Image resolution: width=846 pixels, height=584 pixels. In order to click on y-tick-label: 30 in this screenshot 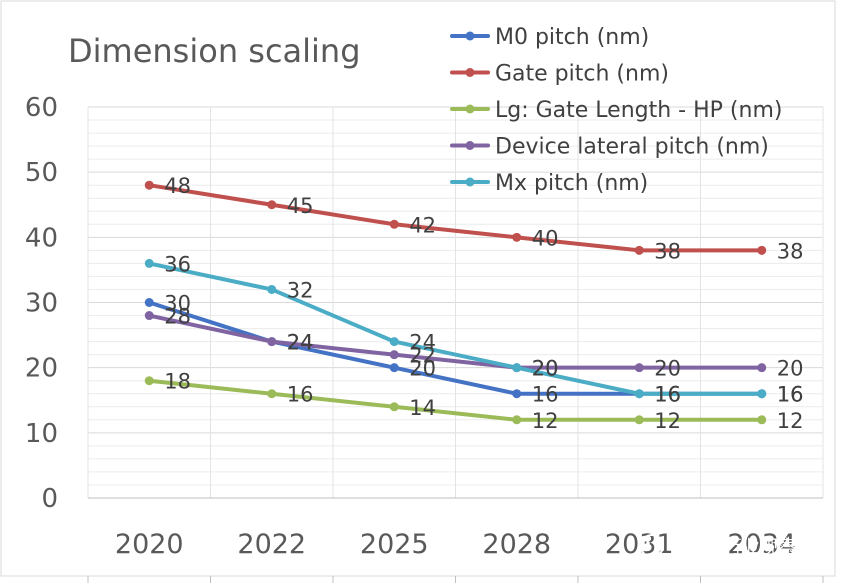, I will do `click(41, 304)`.